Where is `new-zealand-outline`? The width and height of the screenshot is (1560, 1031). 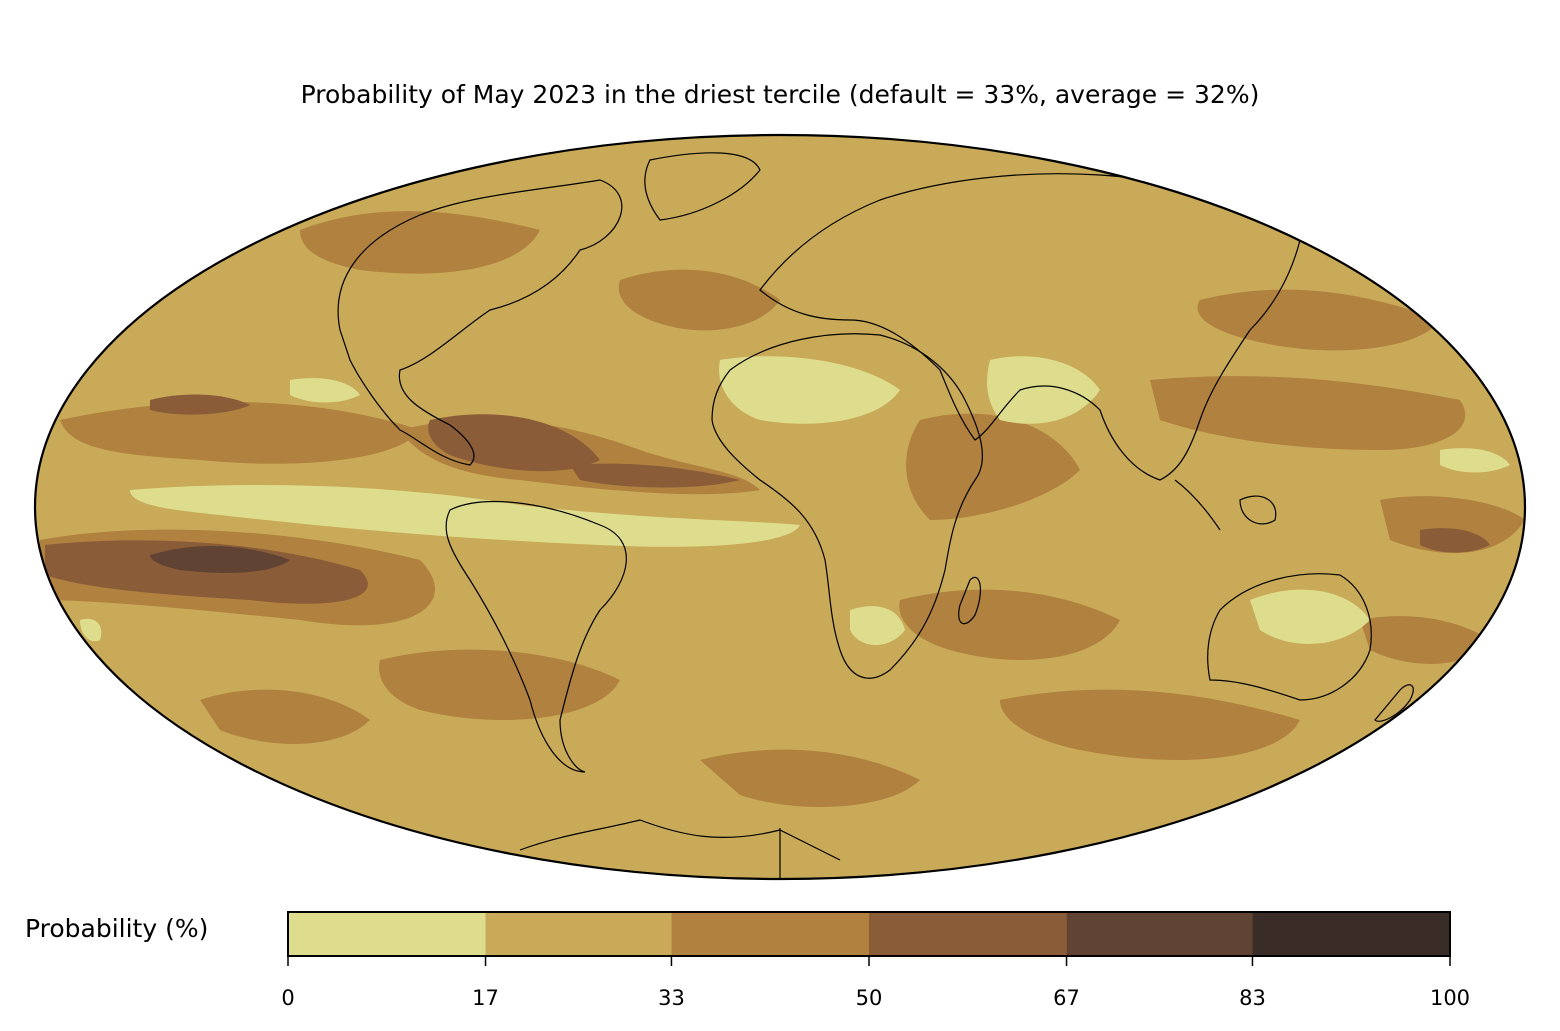 new-zealand-outline is located at coordinates (1394, 703).